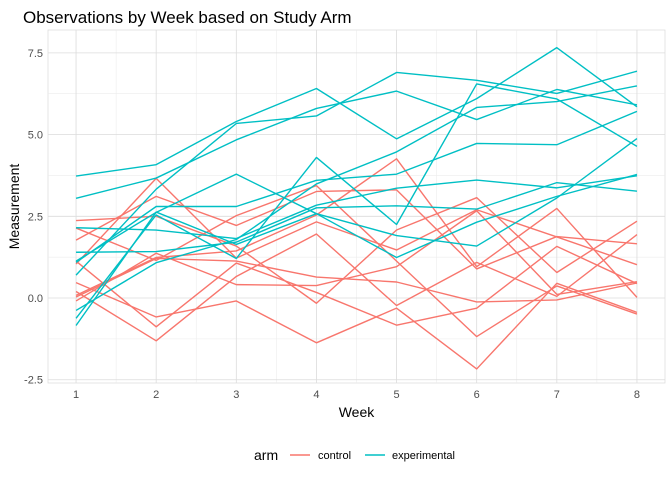 This screenshot has height=480, width=672. I want to click on x-tick-label: 3, so click(236, 395).